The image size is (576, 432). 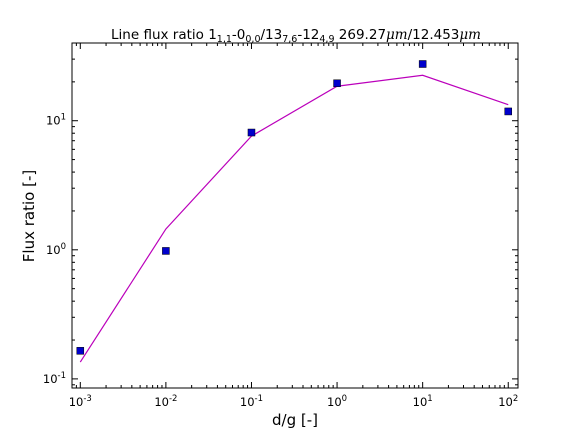 What do you see at coordinates (271, 35) in the screenshot?
I see `title-mid2: /13` at bounding box center [271, 35].